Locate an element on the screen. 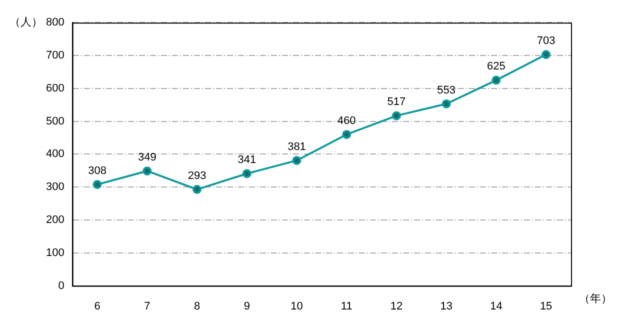 The height and width of the screenshot is (327, 619). y-tick-label: 600 is located at coordinates (55, 88).